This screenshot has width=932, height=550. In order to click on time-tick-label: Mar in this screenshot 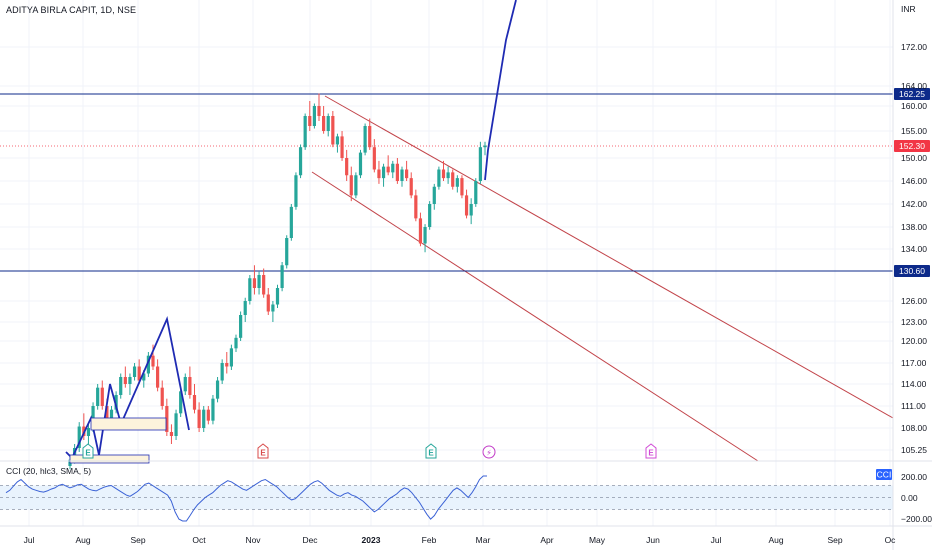, I will do `click(483, 540)`.